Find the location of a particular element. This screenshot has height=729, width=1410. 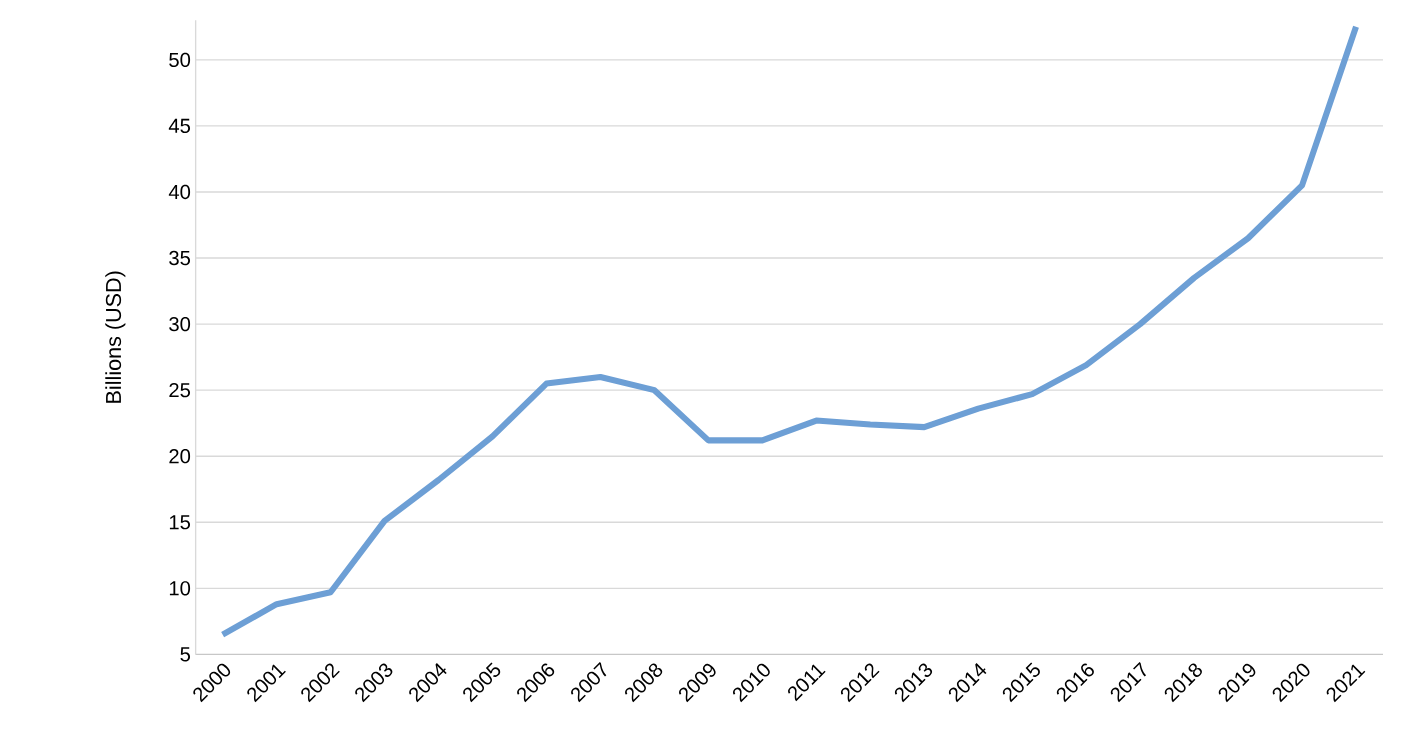

y-tick-label: 5 is located at coordinates (185, 654).